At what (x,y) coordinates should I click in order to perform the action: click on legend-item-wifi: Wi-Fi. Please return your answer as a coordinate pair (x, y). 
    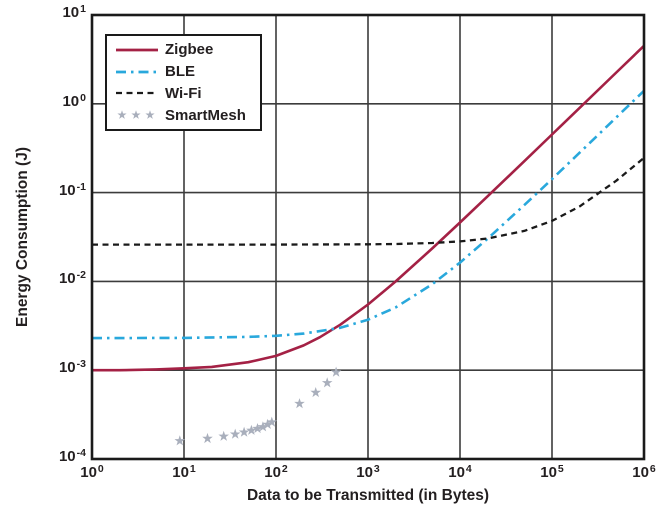
    Looking at the image, I should click on (187, 94).